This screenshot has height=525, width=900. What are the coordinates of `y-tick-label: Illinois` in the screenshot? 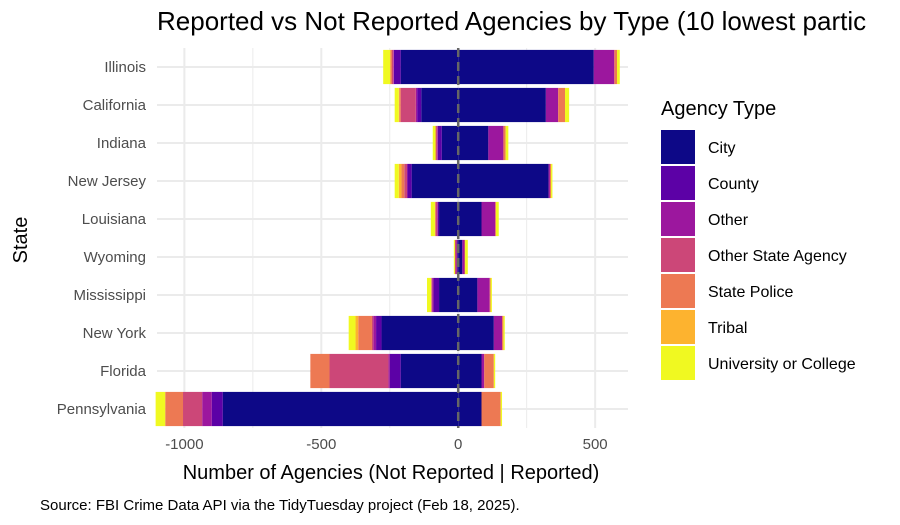 It's located at (125, 67).